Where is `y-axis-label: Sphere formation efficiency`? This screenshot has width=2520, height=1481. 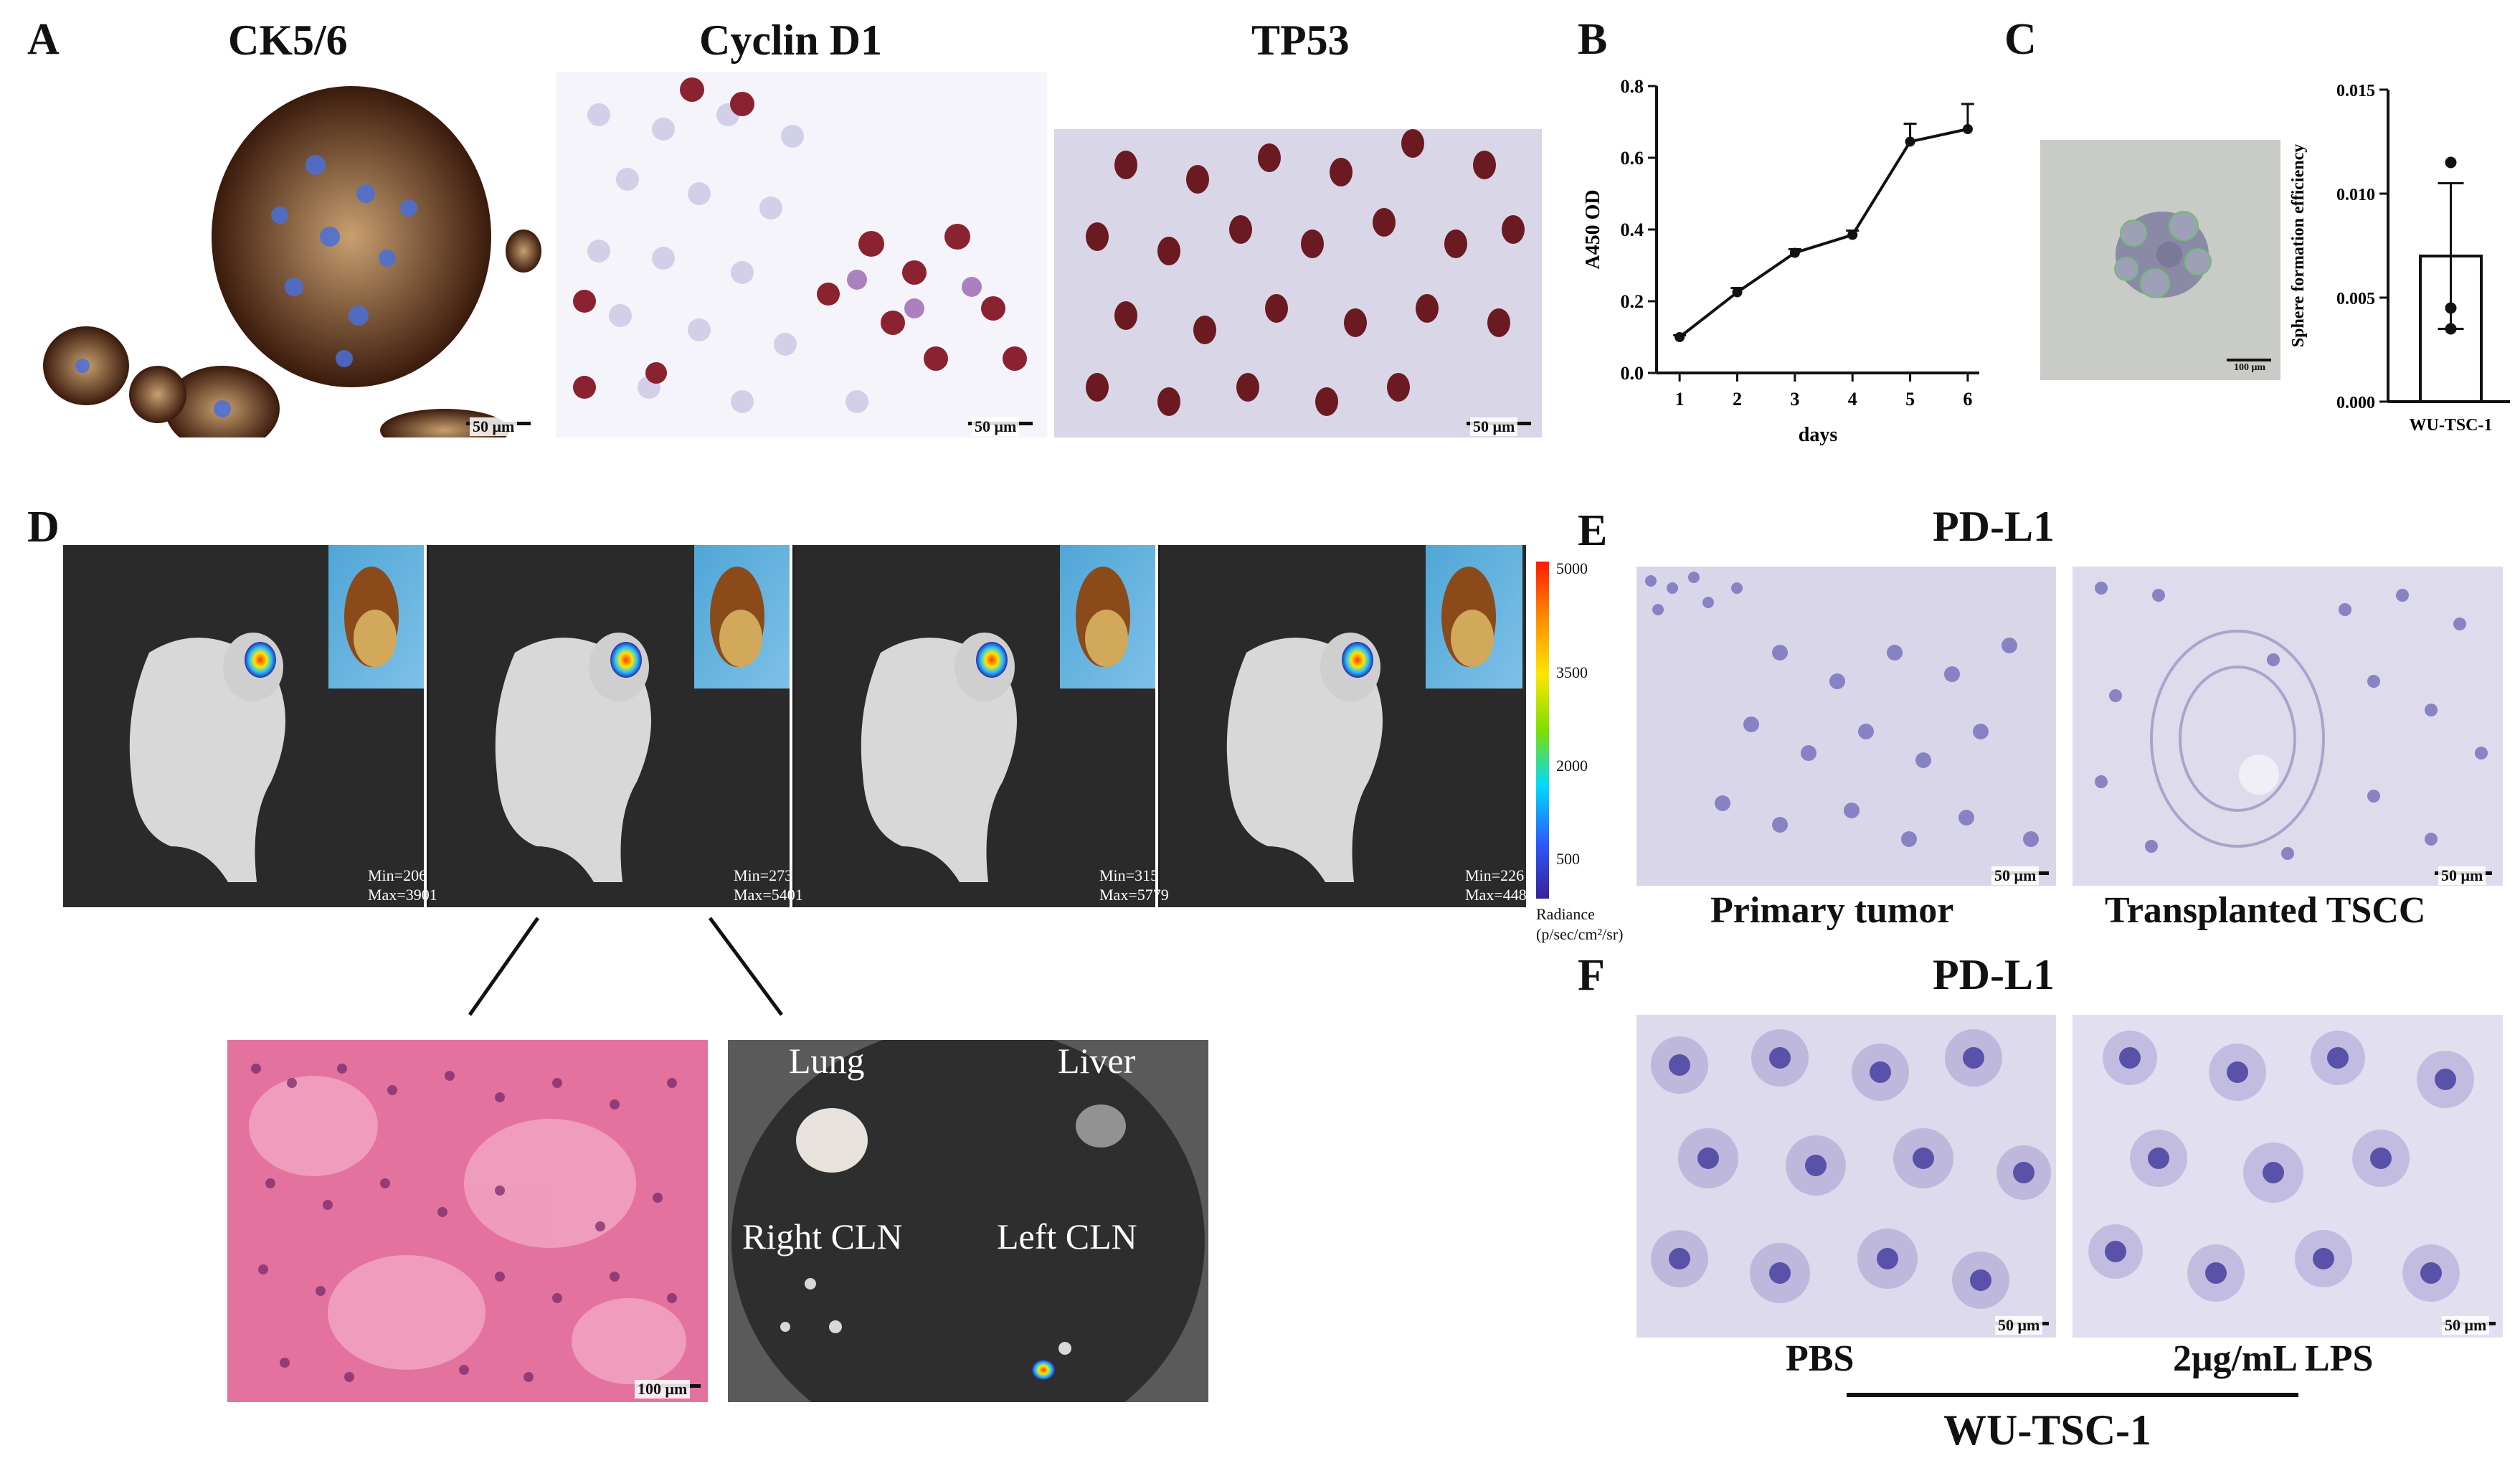
y-axis-label: Sphere formation efficiency is located at coordinates (2298, 246).